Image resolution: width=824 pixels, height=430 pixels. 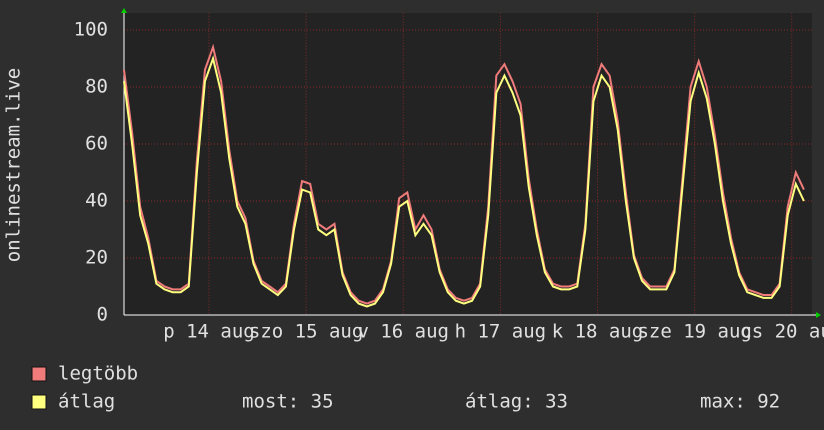 What do you see at coordinates (14, 165) in the screenshot?
I see `y-axis-label: onlinestream.live` at bounding box center [14, 165].